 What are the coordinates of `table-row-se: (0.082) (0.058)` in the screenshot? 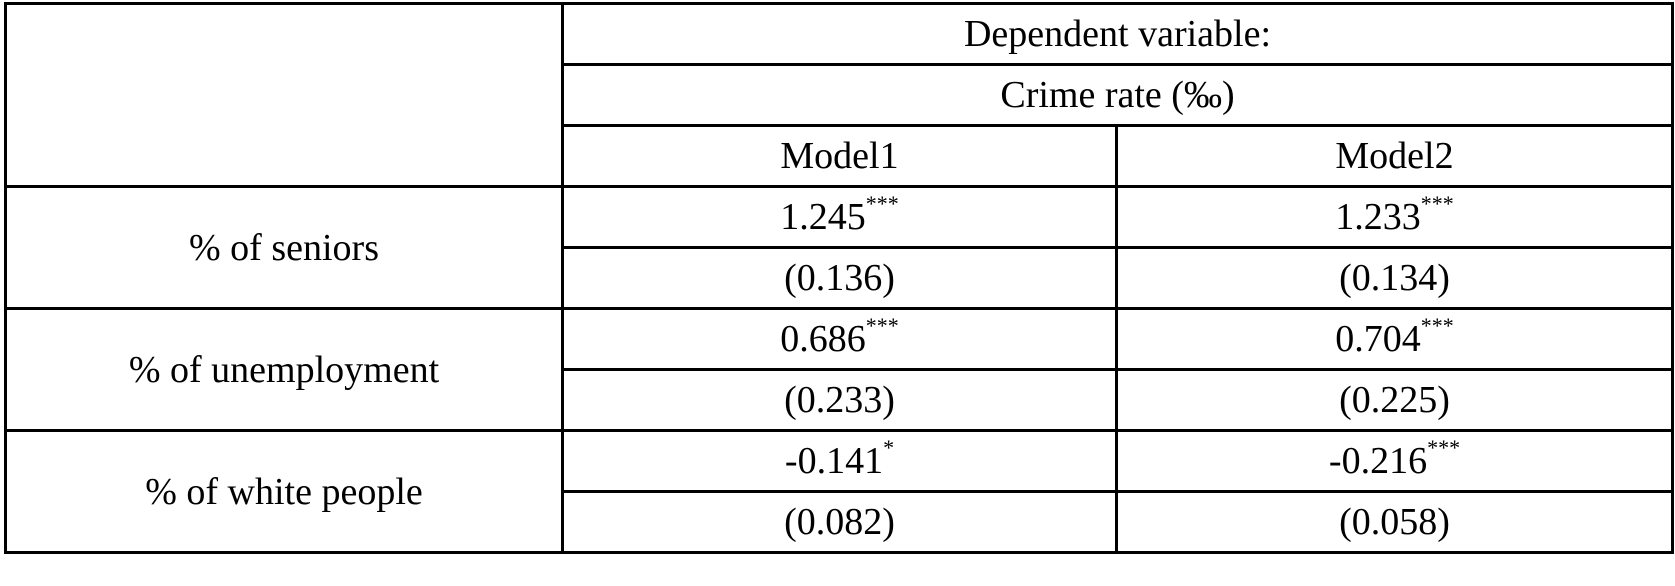 It's located at (840, 522).